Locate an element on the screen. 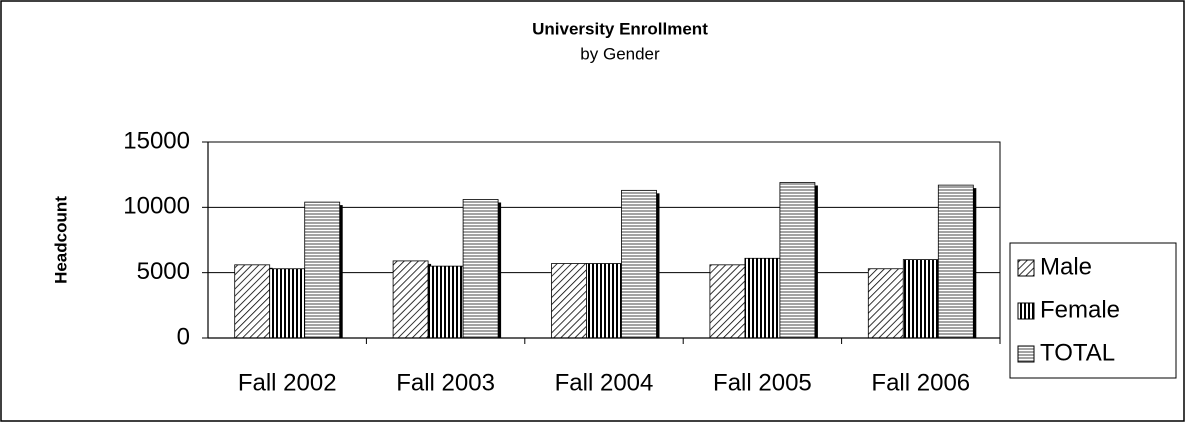  x-tick-label: Fall 2006 is located at coordinates (920, 382).